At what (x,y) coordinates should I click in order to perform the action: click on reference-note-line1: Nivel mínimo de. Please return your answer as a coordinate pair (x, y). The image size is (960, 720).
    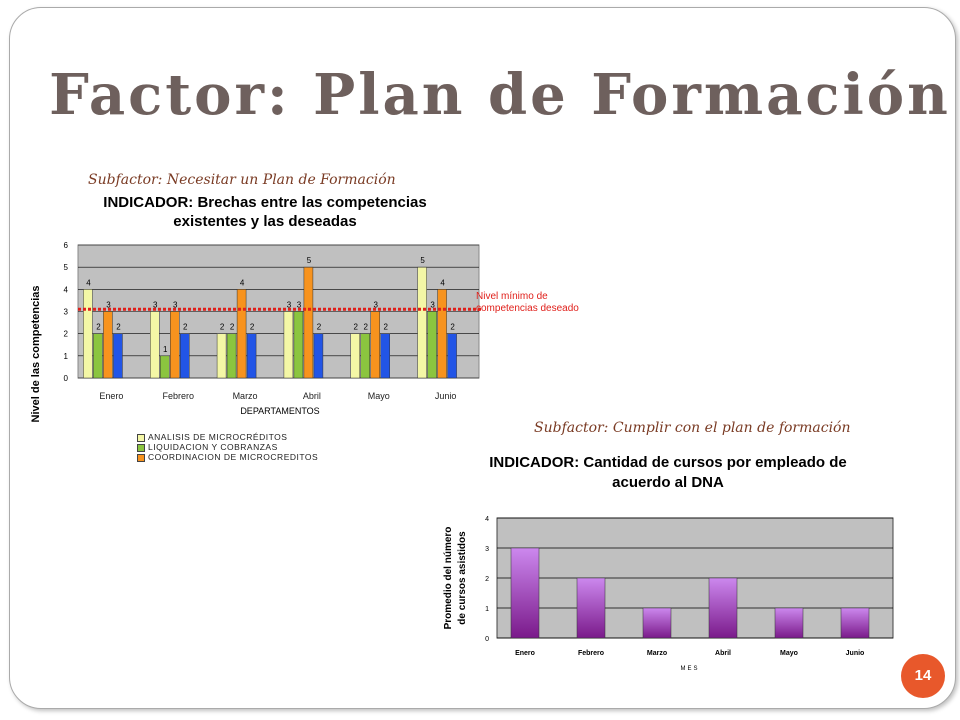
    Looking at the image, I should click on (512, 296).